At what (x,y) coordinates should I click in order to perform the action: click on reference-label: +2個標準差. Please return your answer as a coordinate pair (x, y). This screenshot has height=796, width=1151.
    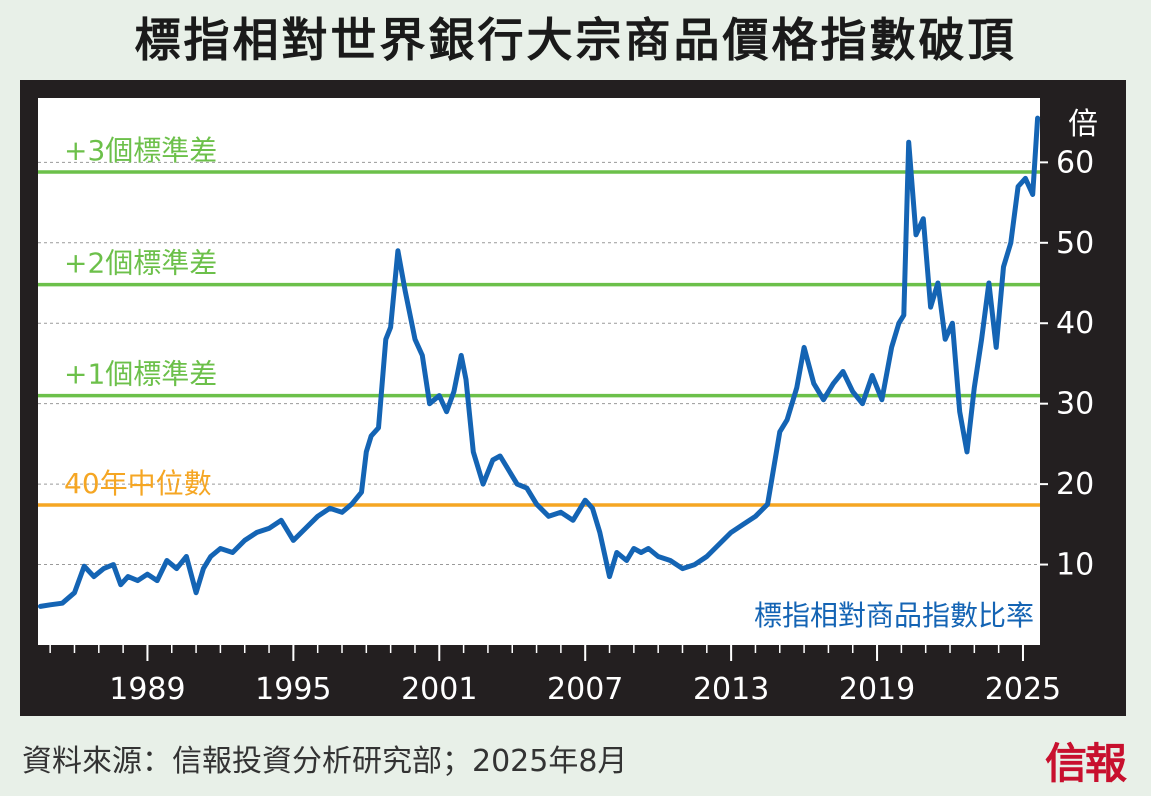
    Looking at the image, I should click on (140, 263).